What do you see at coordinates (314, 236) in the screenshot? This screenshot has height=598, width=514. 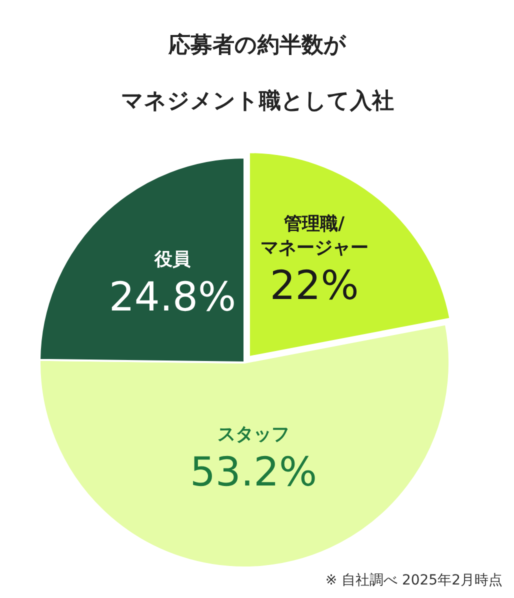 I see `slice-label: 管理職/マネージャー` at bounding box center [314, 236].